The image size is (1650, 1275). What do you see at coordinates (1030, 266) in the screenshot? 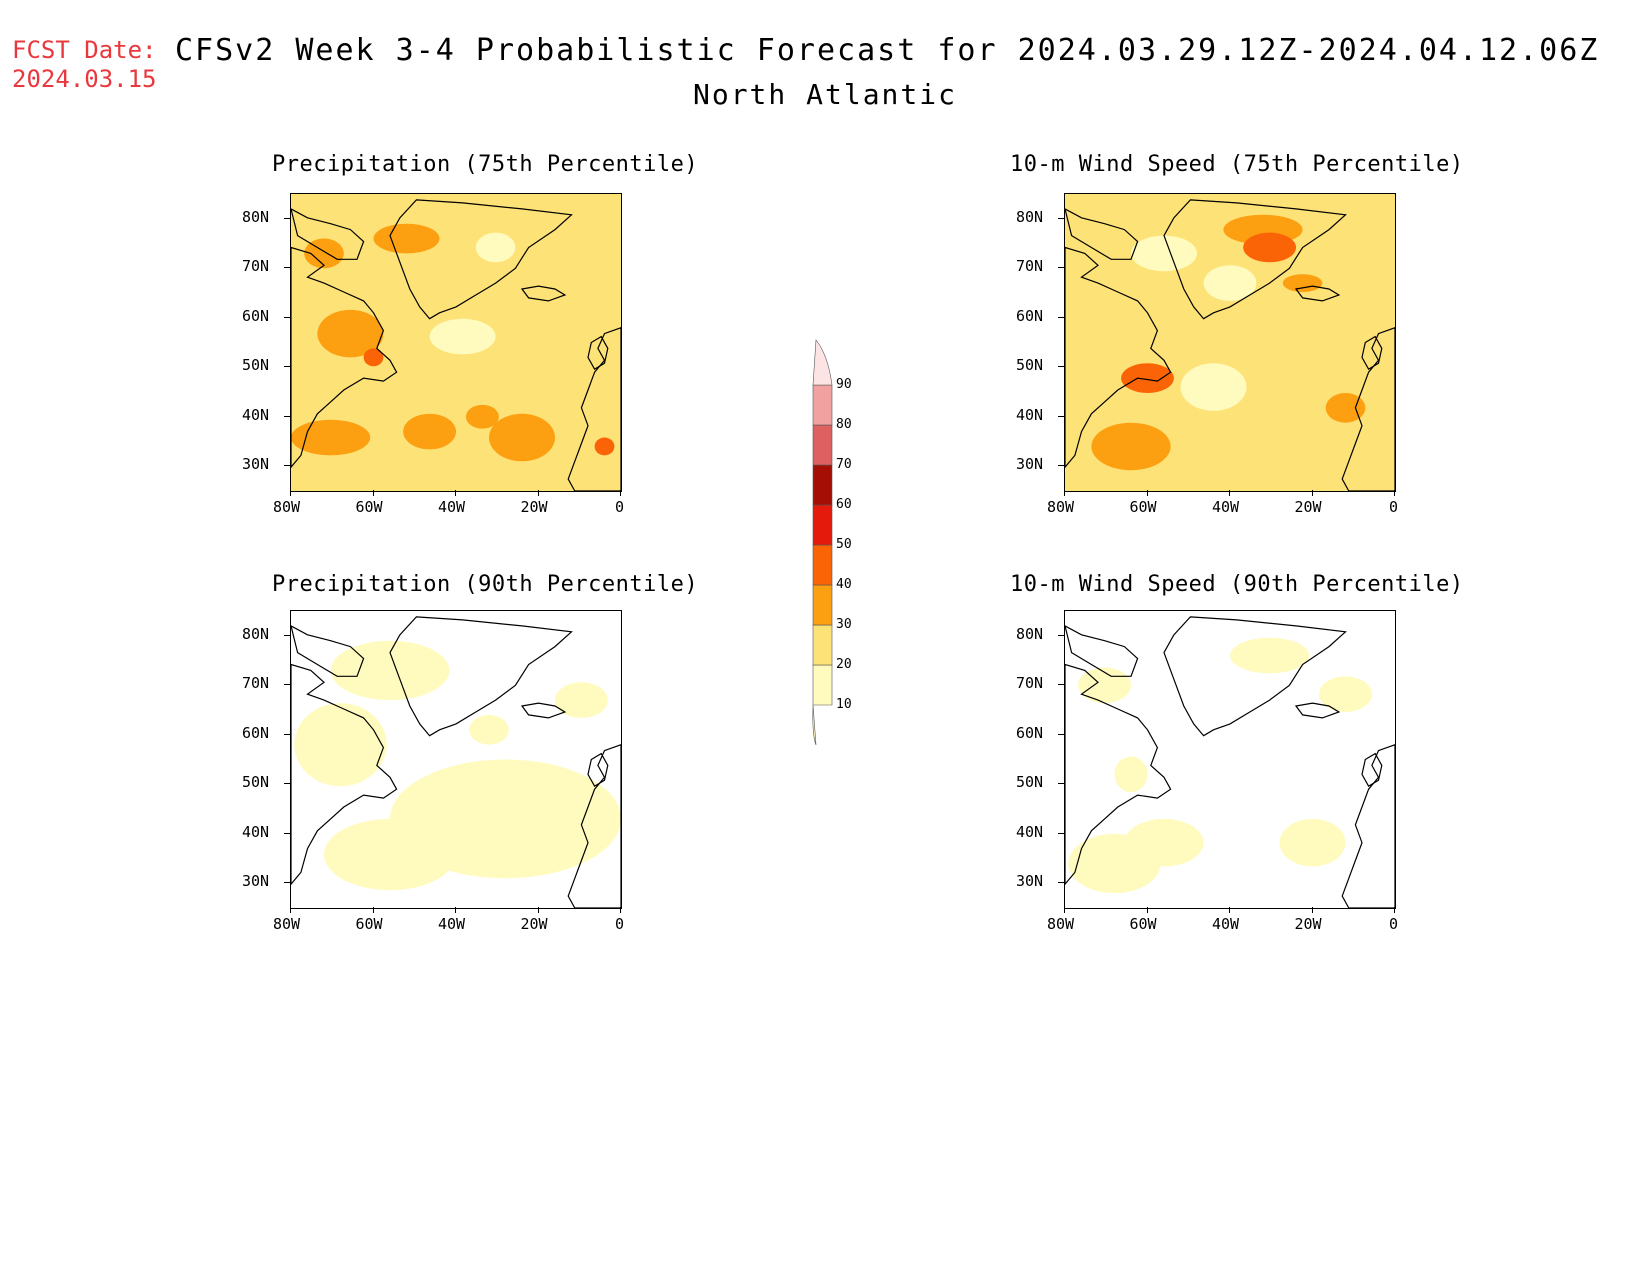
I see `lat-tick-label: 70N` at bounding box center [1030, 266].